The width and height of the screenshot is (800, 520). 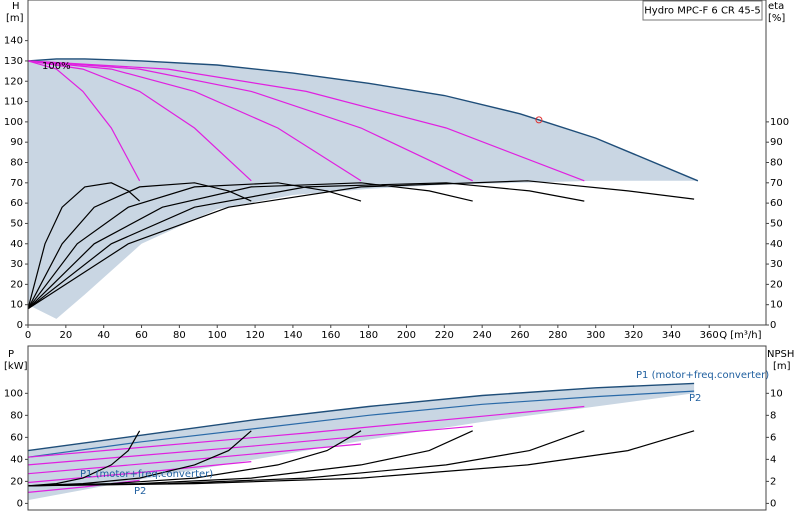 I want to click on x-tick-label: 100, so click(x=217, y=335).